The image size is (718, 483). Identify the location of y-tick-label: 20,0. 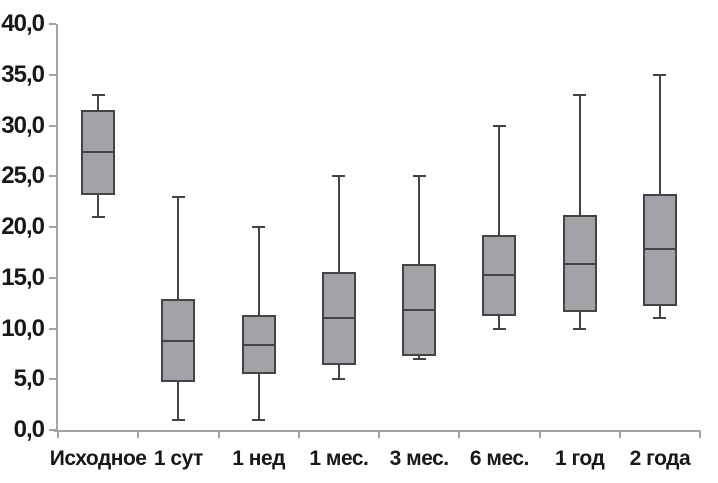
(23, 226).